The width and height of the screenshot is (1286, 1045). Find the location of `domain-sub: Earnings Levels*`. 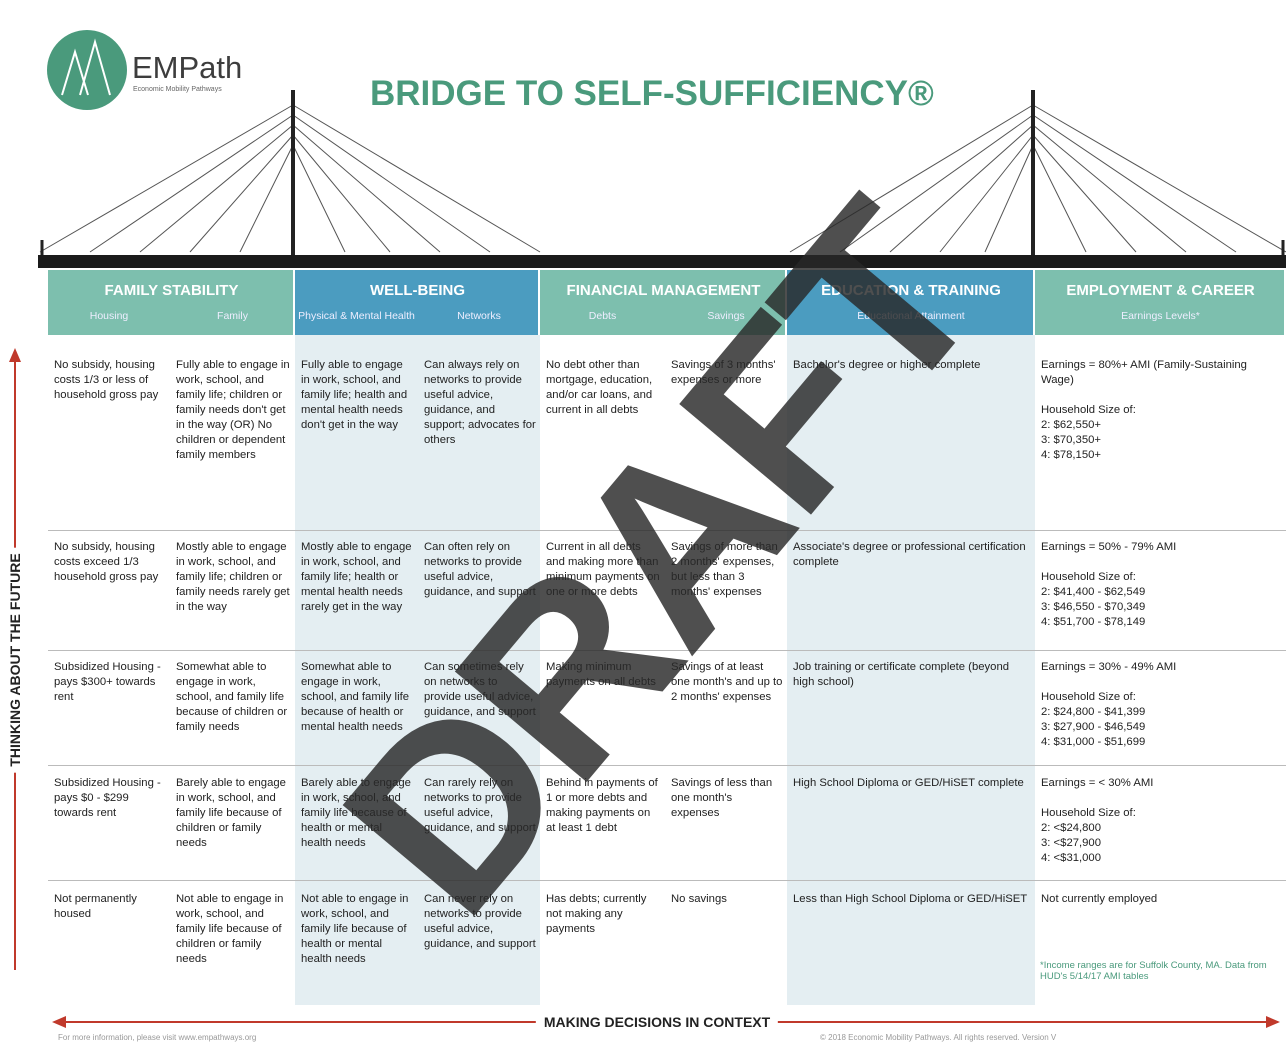

domain-sub: Earnings Levels* is located at coordinates (1160, 316).